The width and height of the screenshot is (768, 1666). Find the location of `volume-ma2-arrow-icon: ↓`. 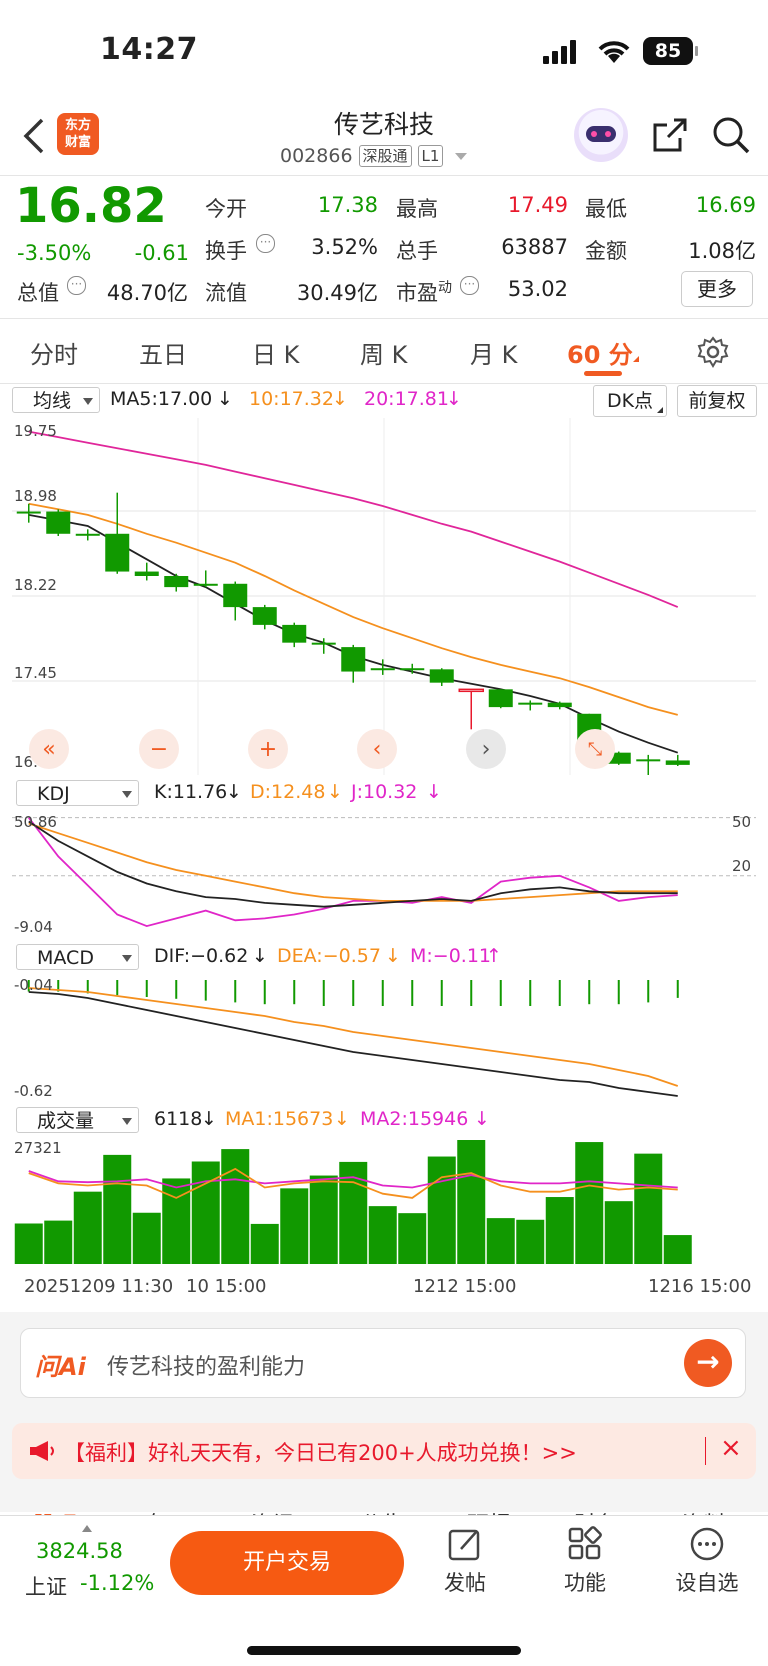

volume-ma2-arrow-icon: ↓ is located at coordinates (482, 1119).